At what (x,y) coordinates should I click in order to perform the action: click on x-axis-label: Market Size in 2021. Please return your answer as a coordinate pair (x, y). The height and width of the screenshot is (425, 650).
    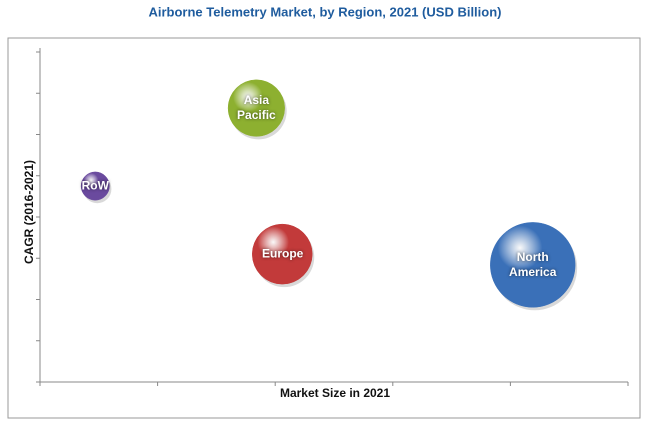
    Looking at the image, I should click on (335, 393).